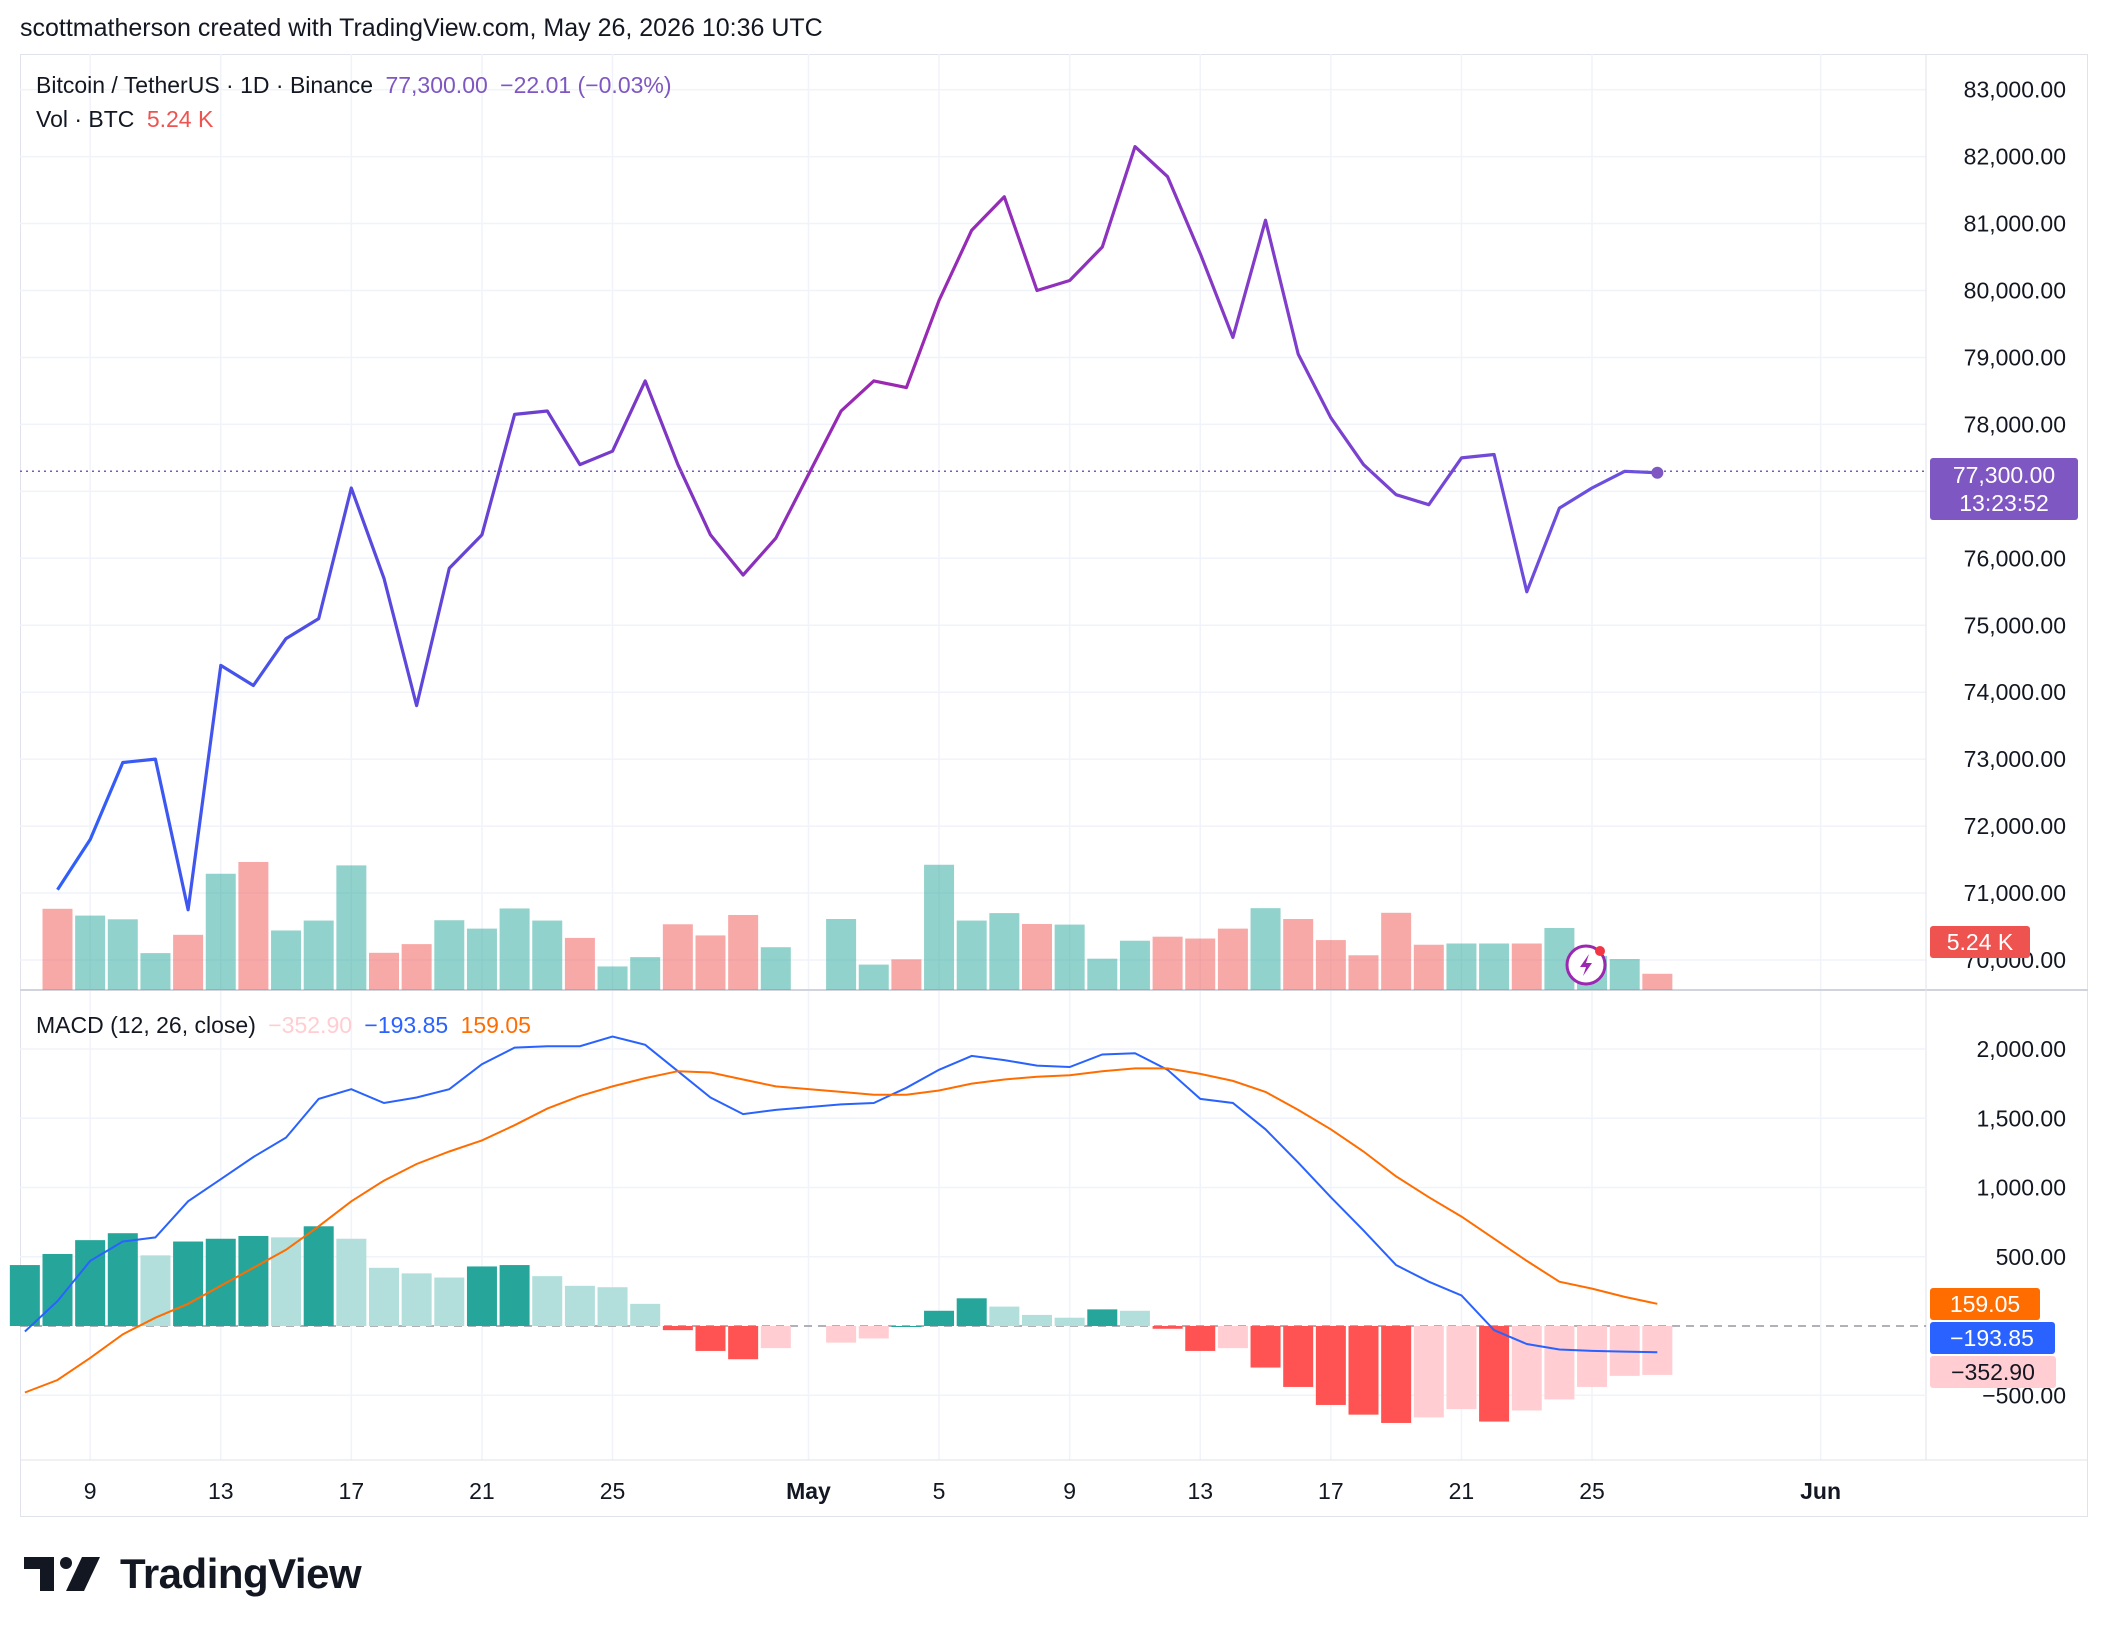  Describe the element at coordinates (1331, 1491) in the screenshot. I see `x-tick-label: 17` at that location.